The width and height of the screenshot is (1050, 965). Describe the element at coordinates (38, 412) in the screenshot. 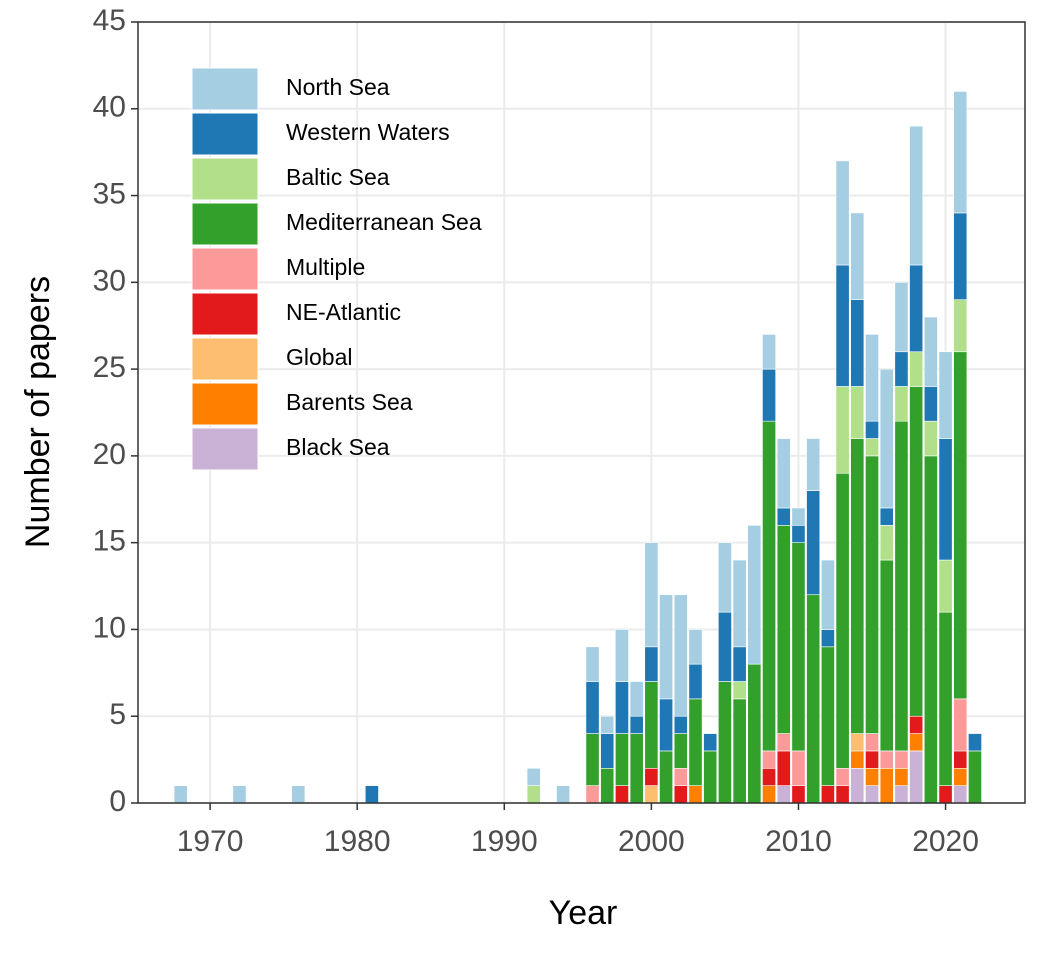

I see `y-axis-title: Number of papers` at that location.